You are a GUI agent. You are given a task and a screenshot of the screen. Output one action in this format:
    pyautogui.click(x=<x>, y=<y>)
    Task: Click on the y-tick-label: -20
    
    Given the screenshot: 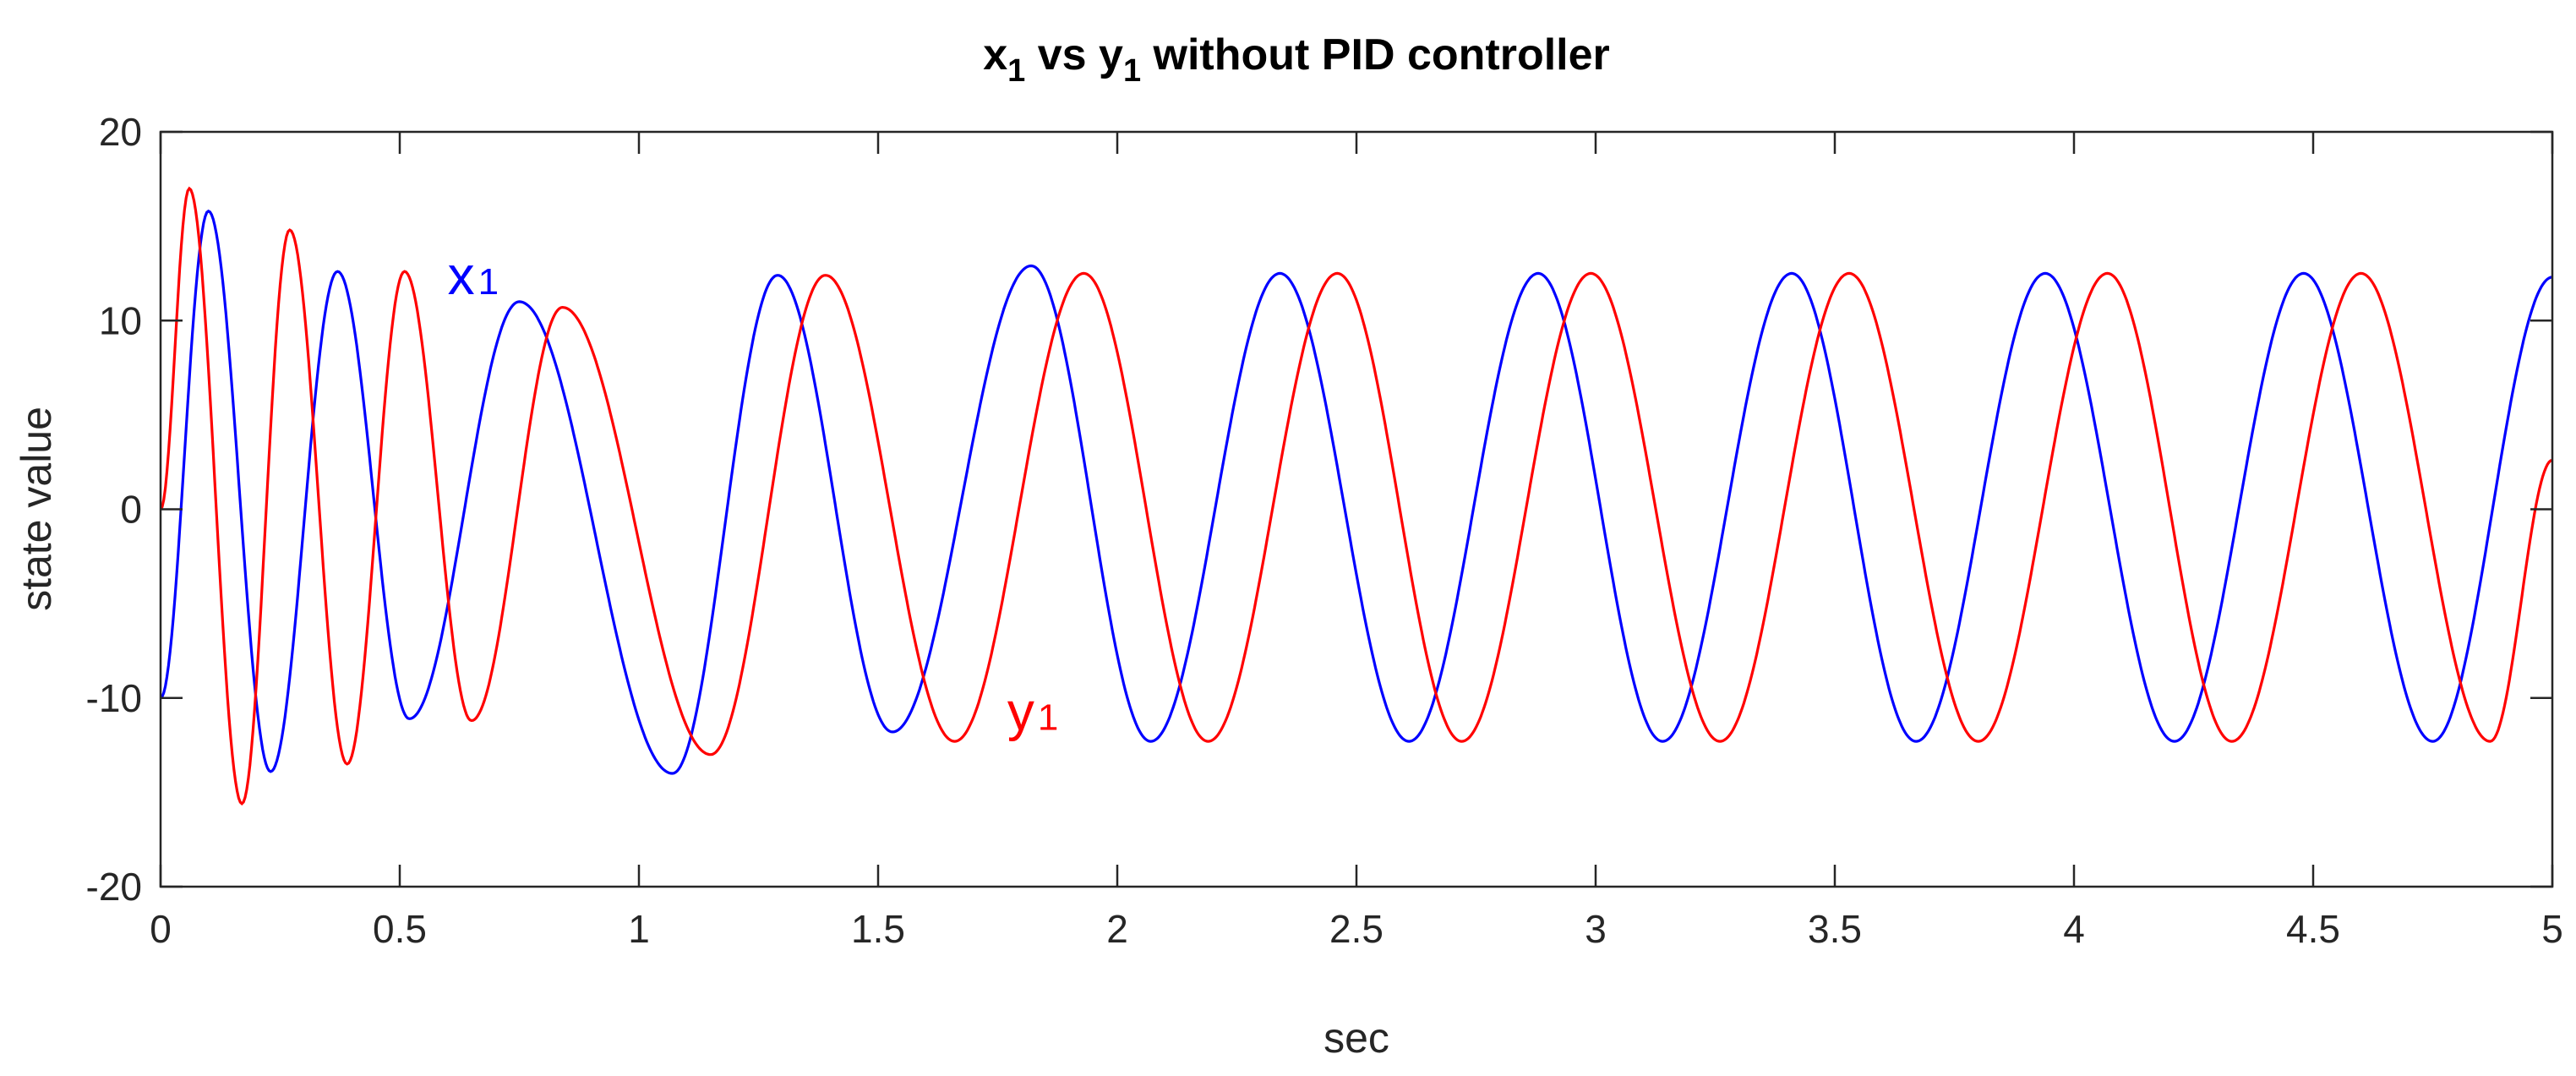 What is the action you would take?
    pyautogui.click(x=114, y=887)
    